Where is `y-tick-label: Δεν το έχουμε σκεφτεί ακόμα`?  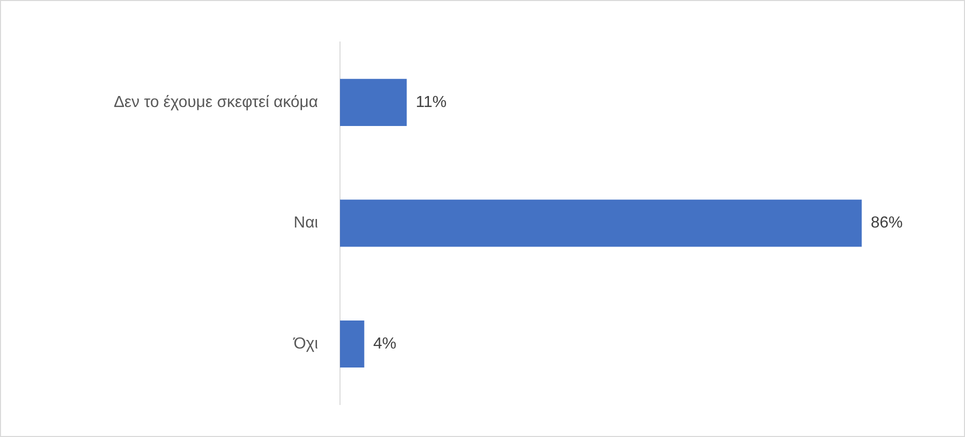
y-tick-label: Δεν το έχουμε σκεφτεί ακόμα is located at coordinates (216, 102).